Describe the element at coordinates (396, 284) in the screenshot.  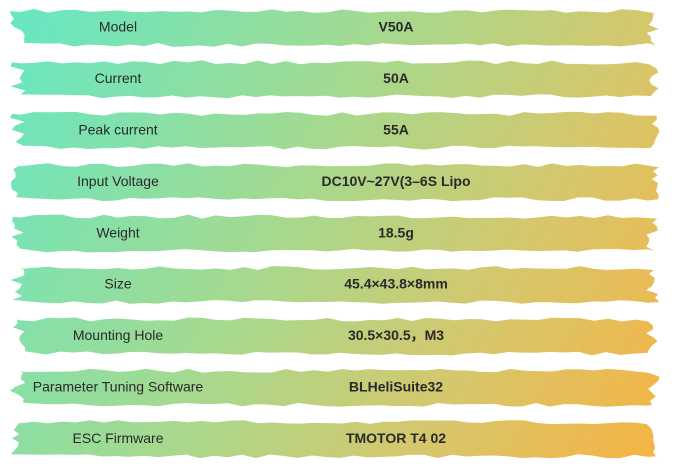
I see `spec-value: 45.4×43.8×8mm` at that location.